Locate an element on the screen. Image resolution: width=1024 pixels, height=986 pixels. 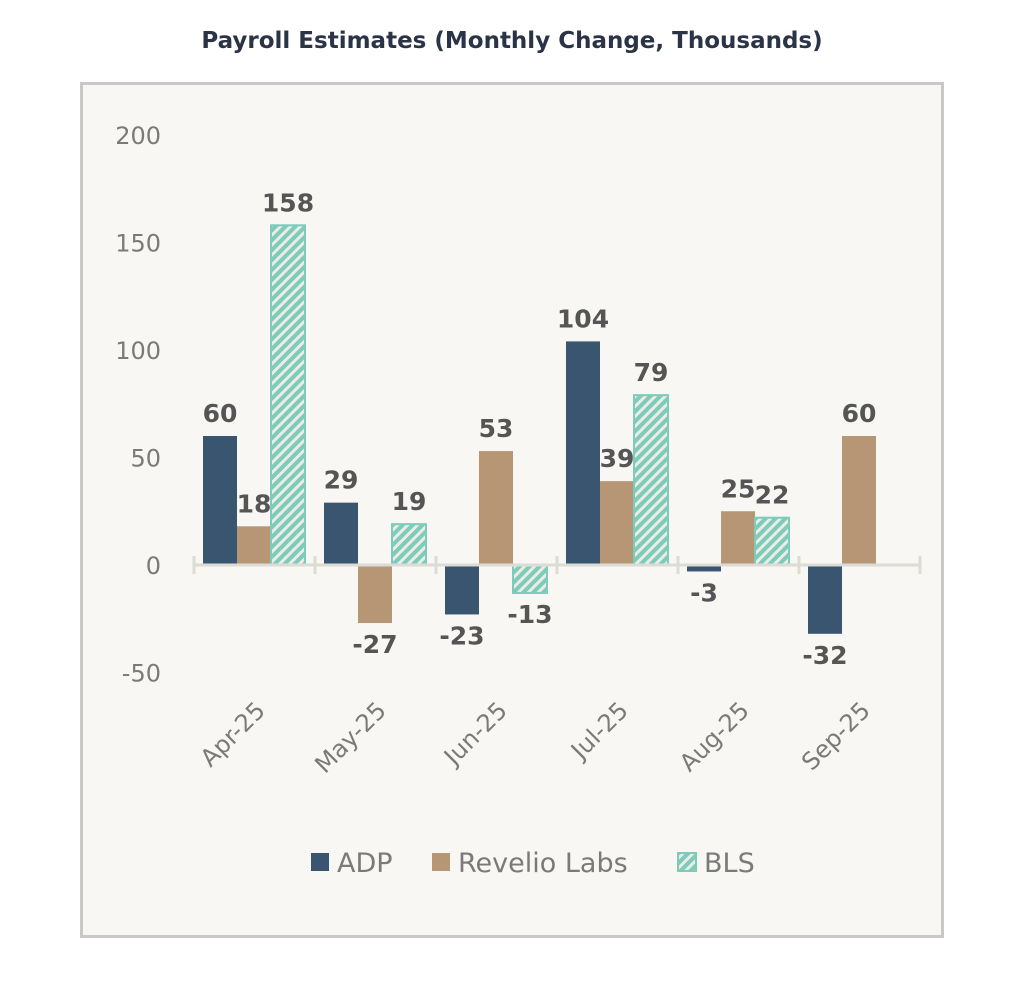
y-tick-label: 100 is located at coordinates (138, 351).